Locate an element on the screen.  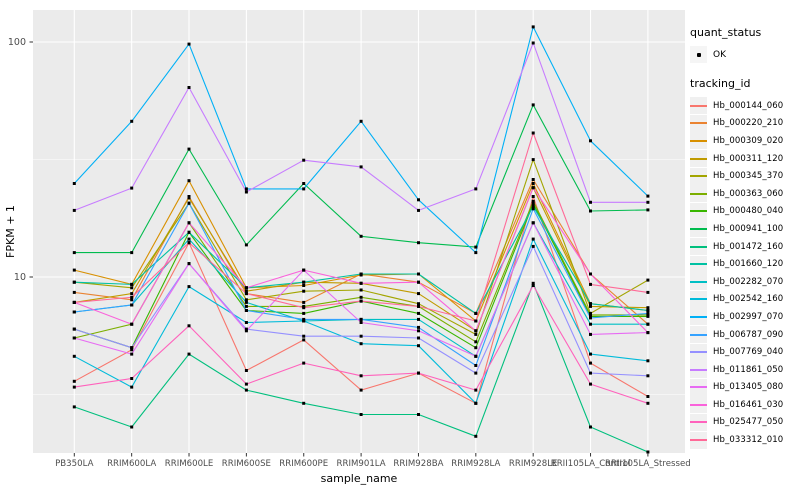
legend-item-Hb_013405_080: Hb_013405_080 is located at coordinates (744, 387).